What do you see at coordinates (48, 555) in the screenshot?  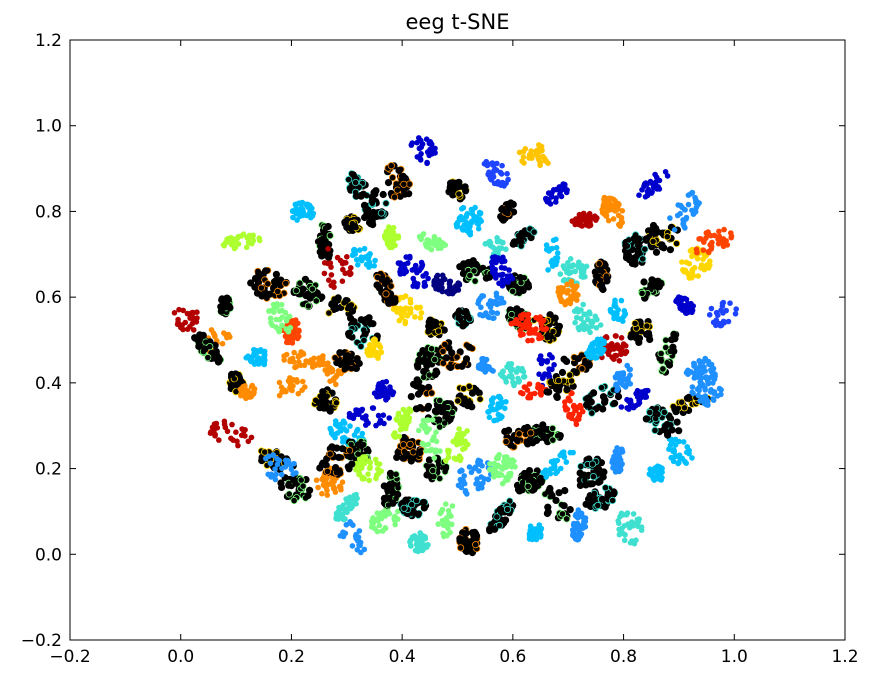 I see `y-tick-label: 0.0` at bounding box center [48, 555].